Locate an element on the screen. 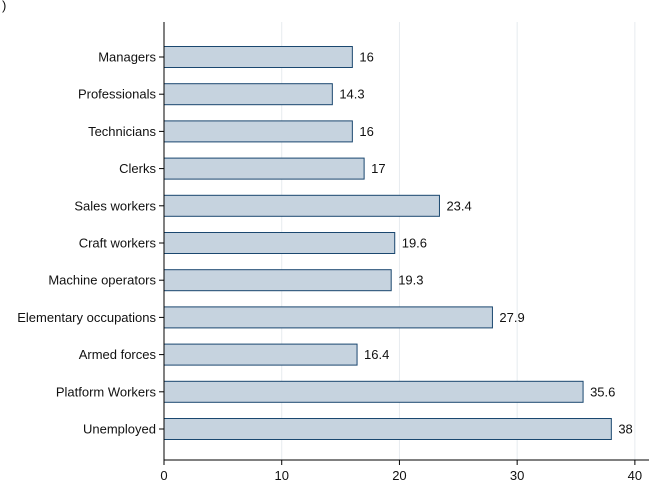 The image size is (661, 502). bar-armed-forces is located at coordinates (260, 354).